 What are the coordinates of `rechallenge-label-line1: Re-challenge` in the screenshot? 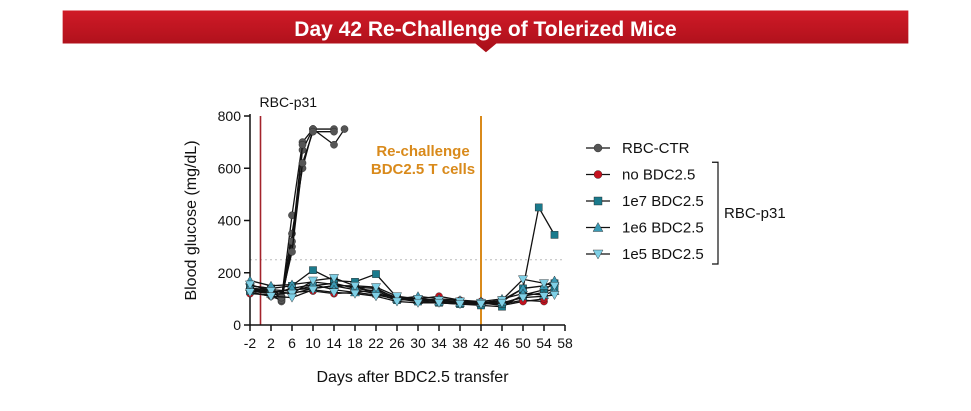 It's located at (422, 151).